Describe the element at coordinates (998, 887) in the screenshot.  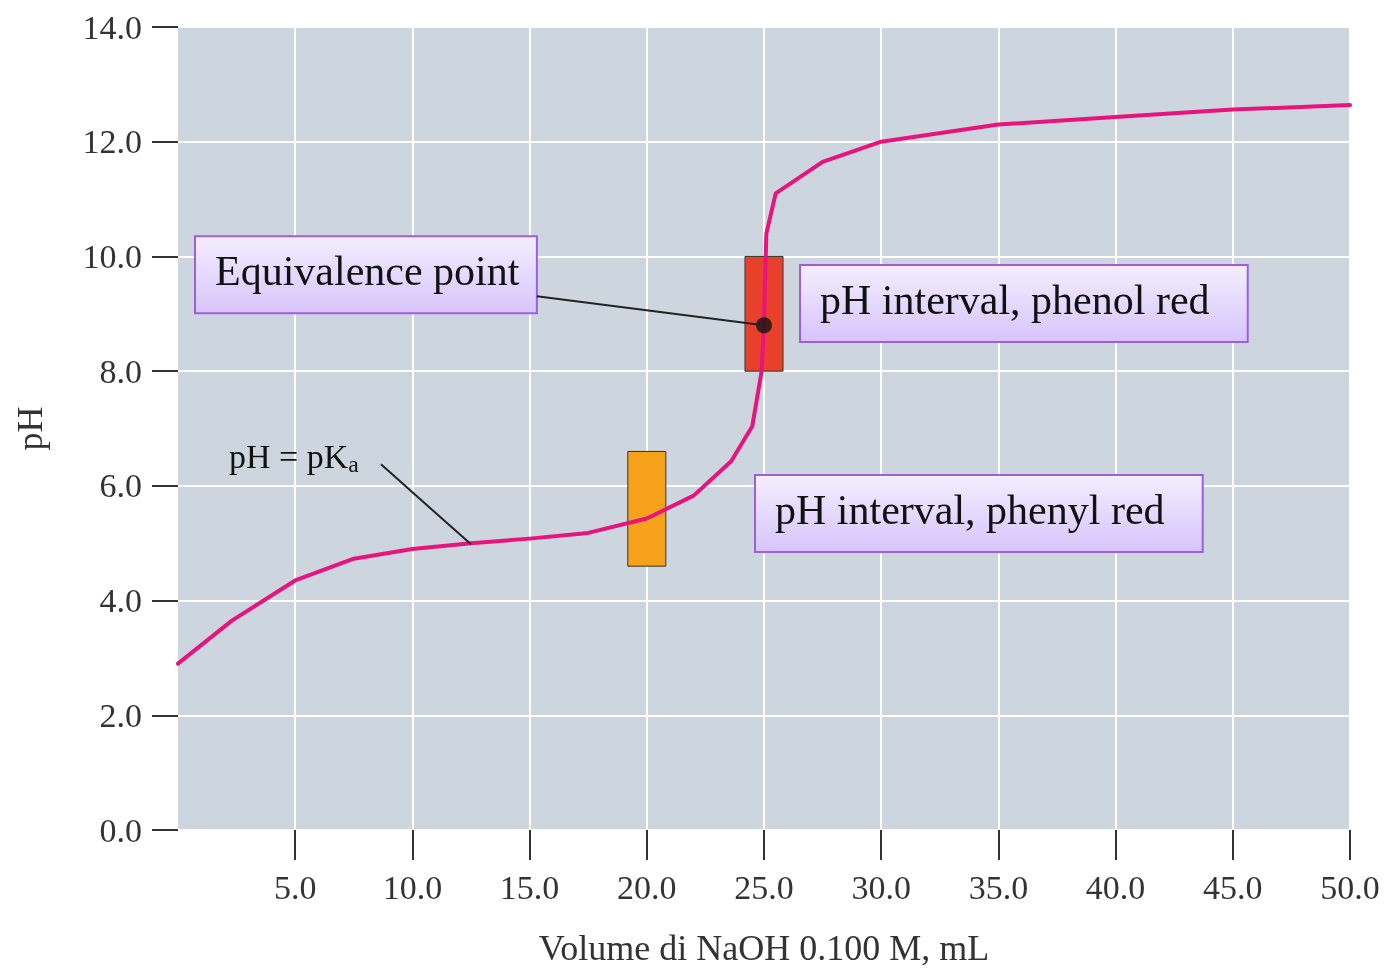
I see `x-tick-label: 35.0` at that location.